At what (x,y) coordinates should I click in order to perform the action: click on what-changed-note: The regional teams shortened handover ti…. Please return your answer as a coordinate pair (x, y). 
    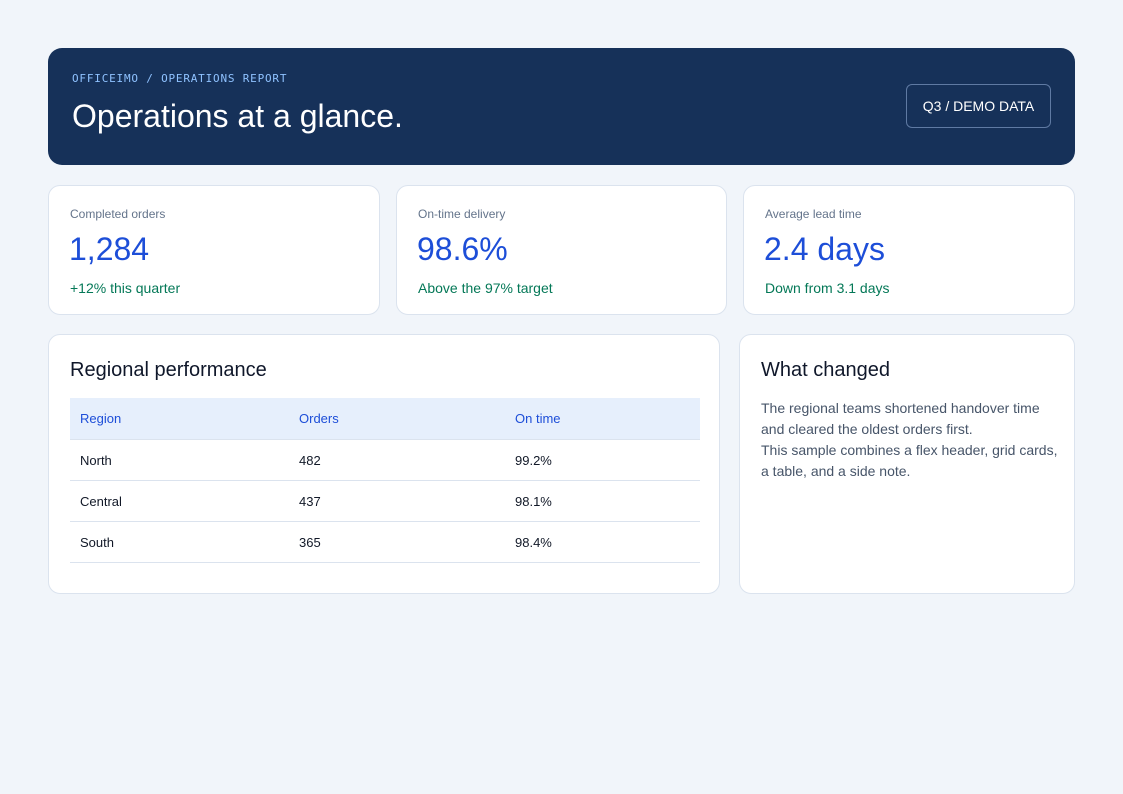
    Looking at the image, I should click on (911, 440).